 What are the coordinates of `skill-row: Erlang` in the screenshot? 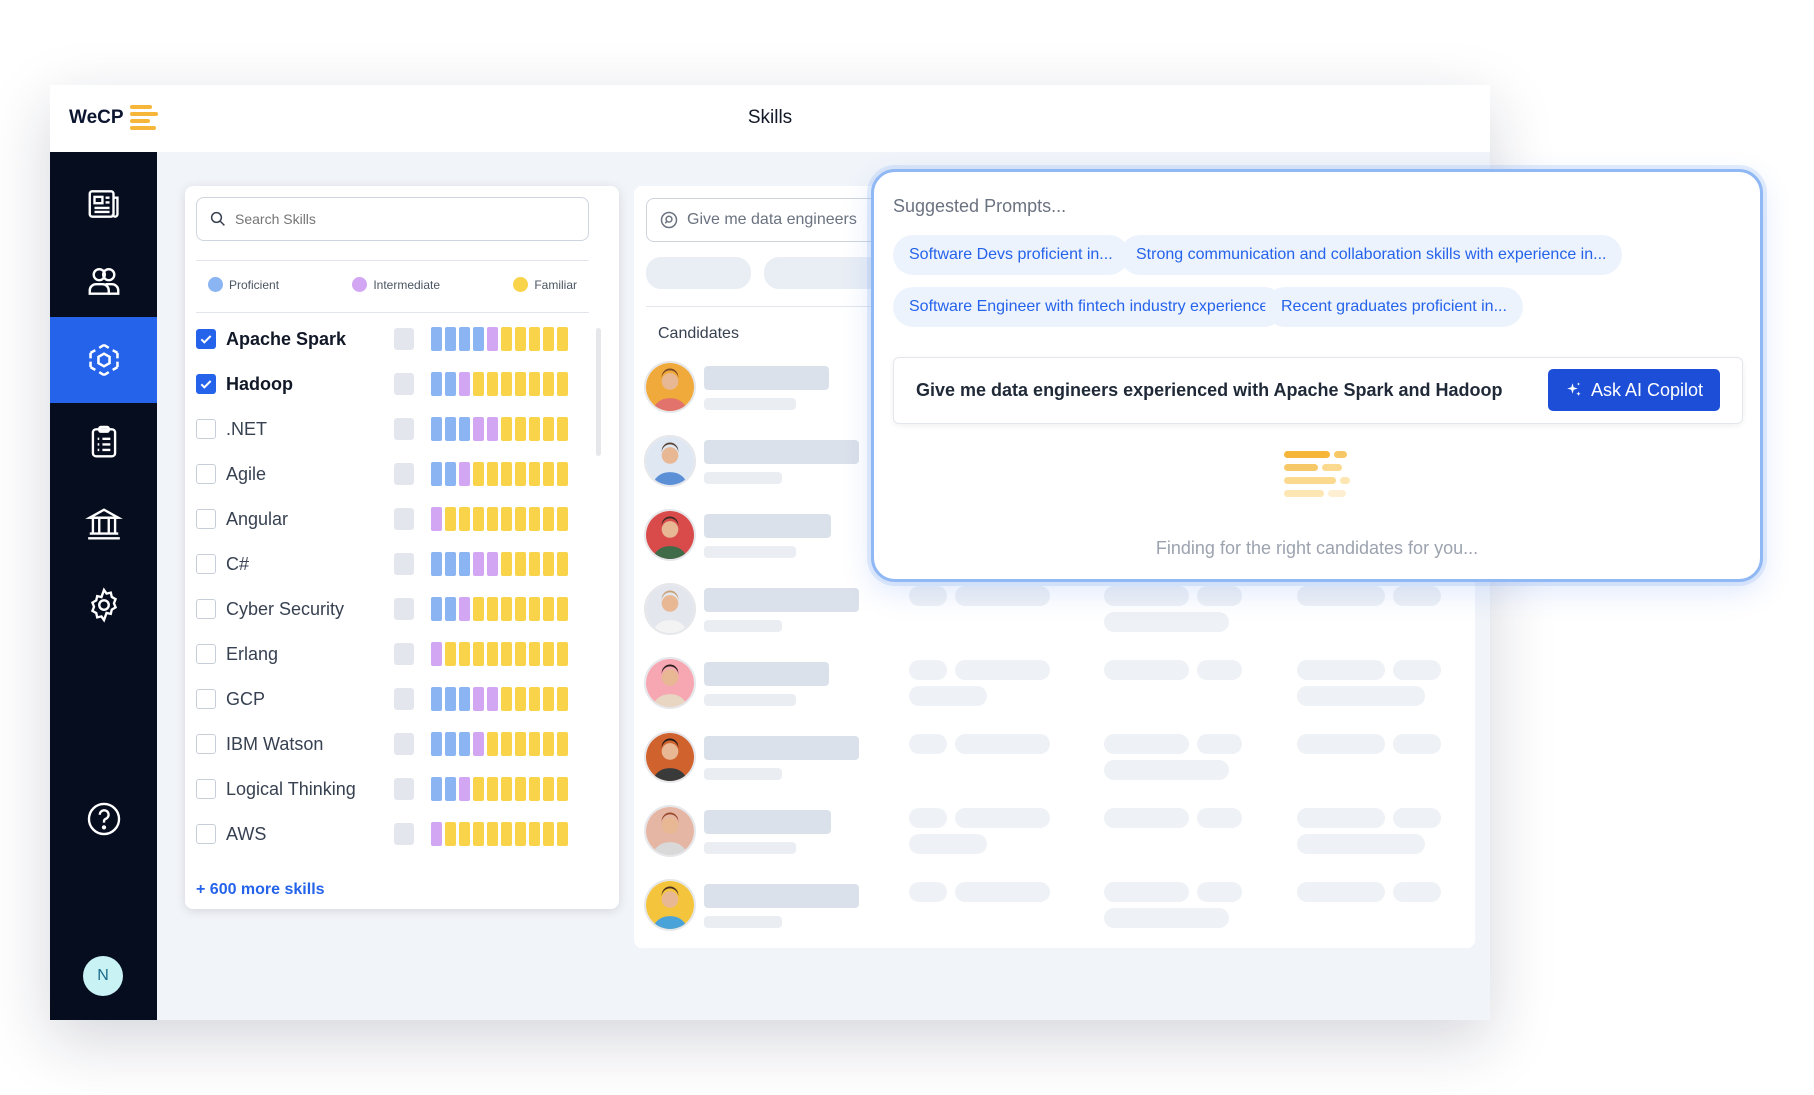 It's located at (401, 654).